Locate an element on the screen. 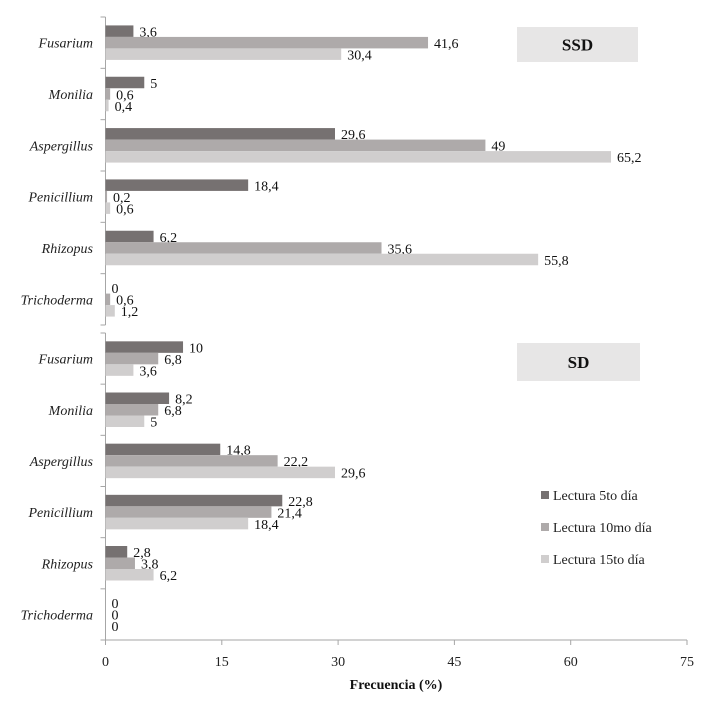 Image resolution: width=716 pixels, height=714 pixels. x-axis-title: Frecuencia (%) is located at coordinates (396, 685).